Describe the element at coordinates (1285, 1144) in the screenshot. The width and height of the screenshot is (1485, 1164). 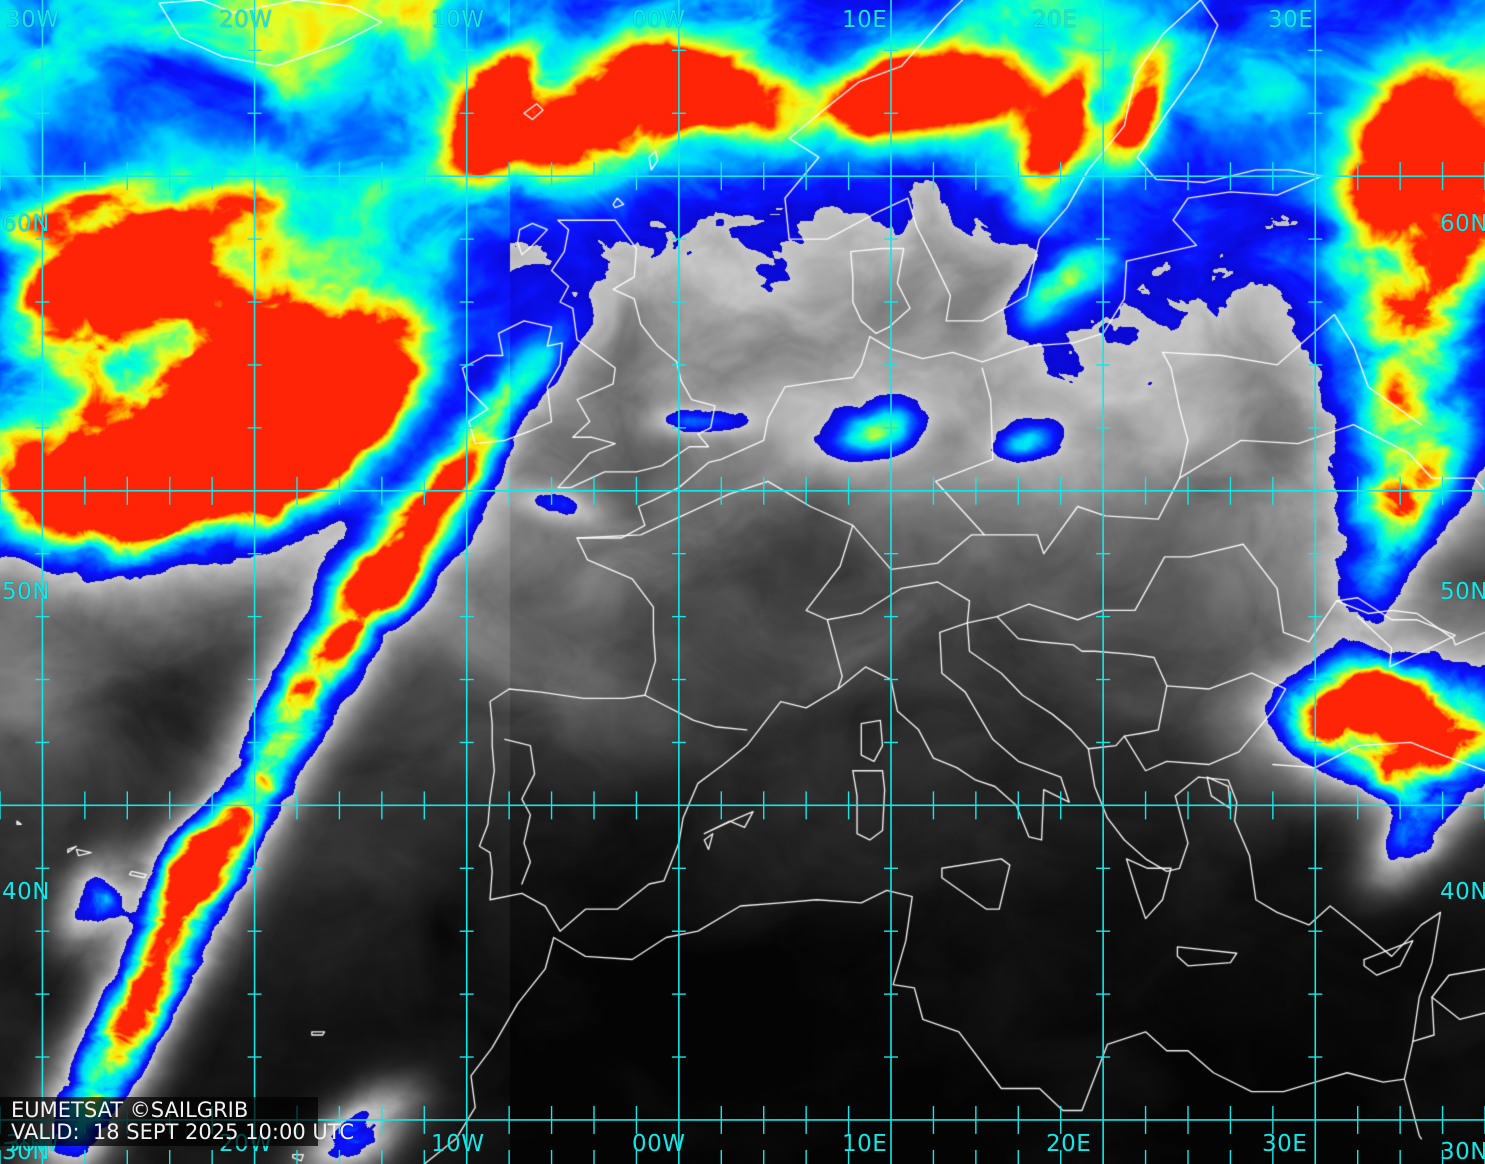
I see `longitude-label-bottom: 30E` at that location.